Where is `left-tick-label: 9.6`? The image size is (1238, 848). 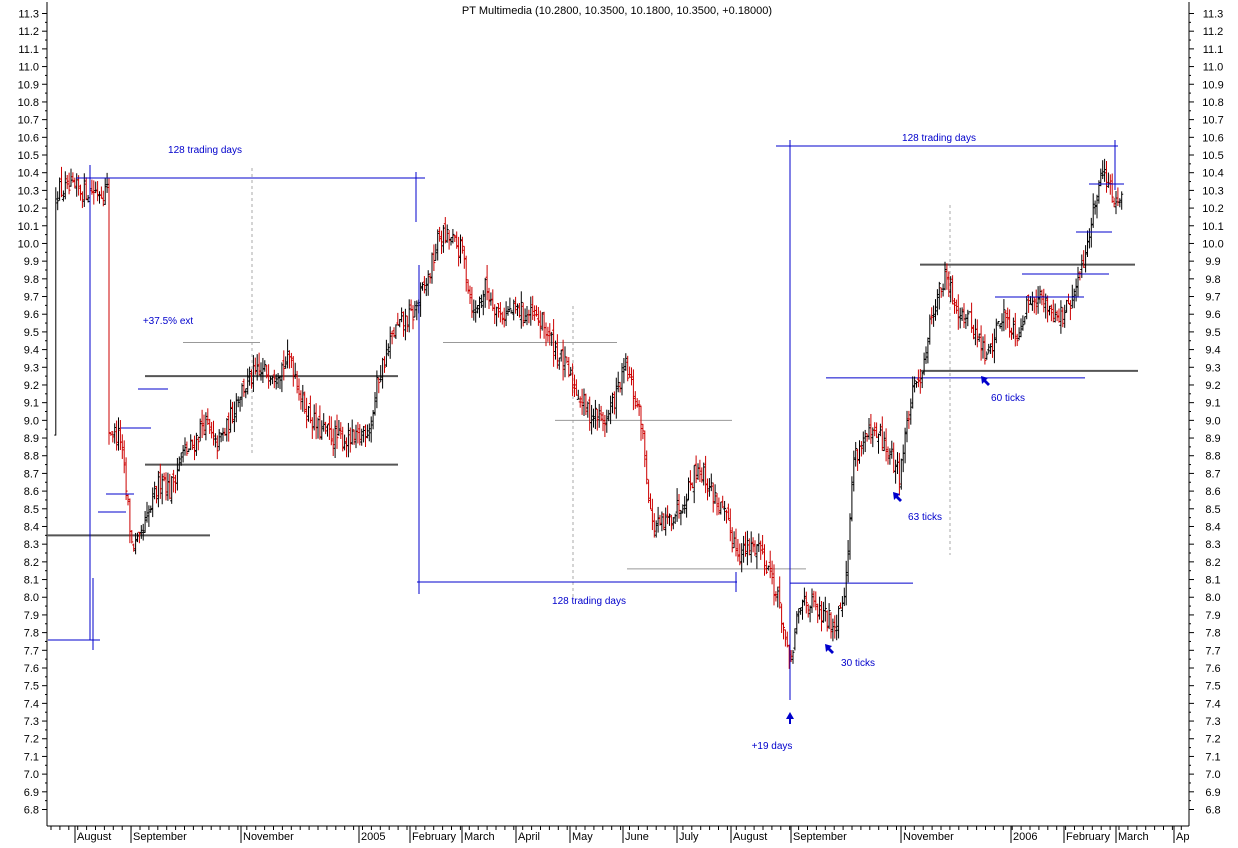 left-tick-label: 9.6 is located at coordinates (31, 315).